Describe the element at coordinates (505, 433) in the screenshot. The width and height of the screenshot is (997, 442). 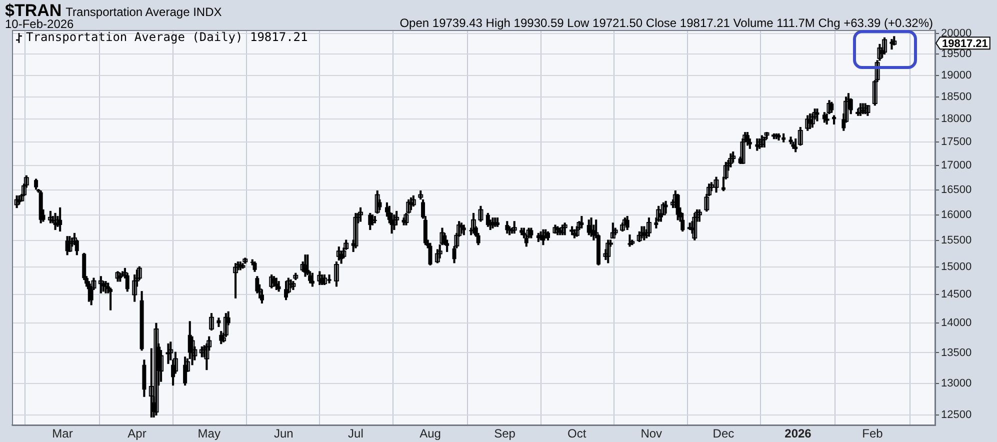
I see `x-tick-label: Sep` at that location.